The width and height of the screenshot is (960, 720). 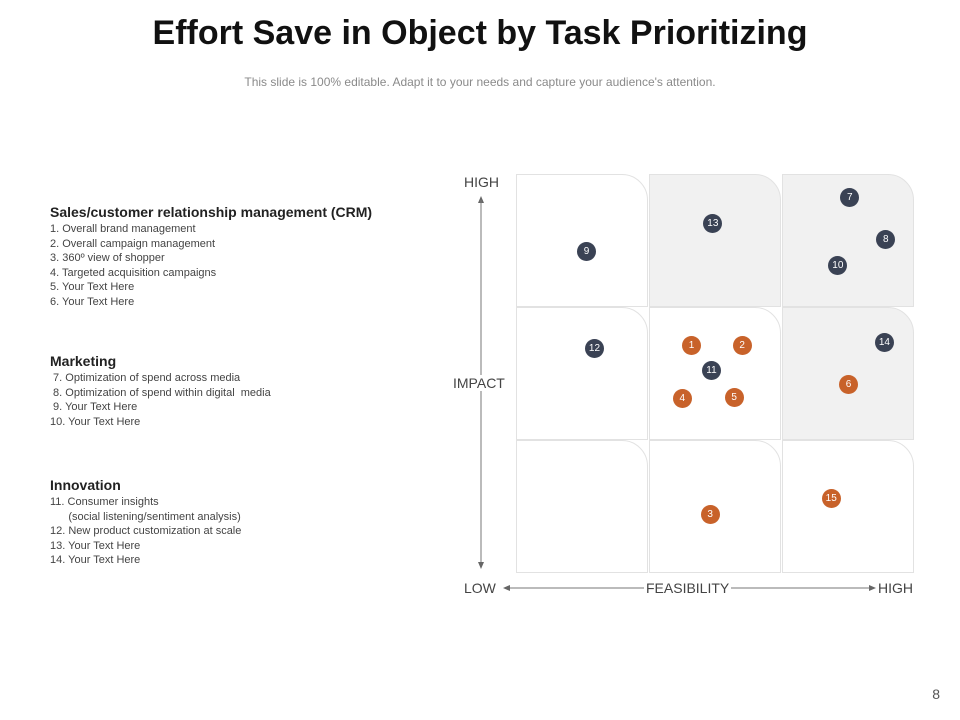 I want to click on point-marker-12: 12, so click(x=594, y=348).